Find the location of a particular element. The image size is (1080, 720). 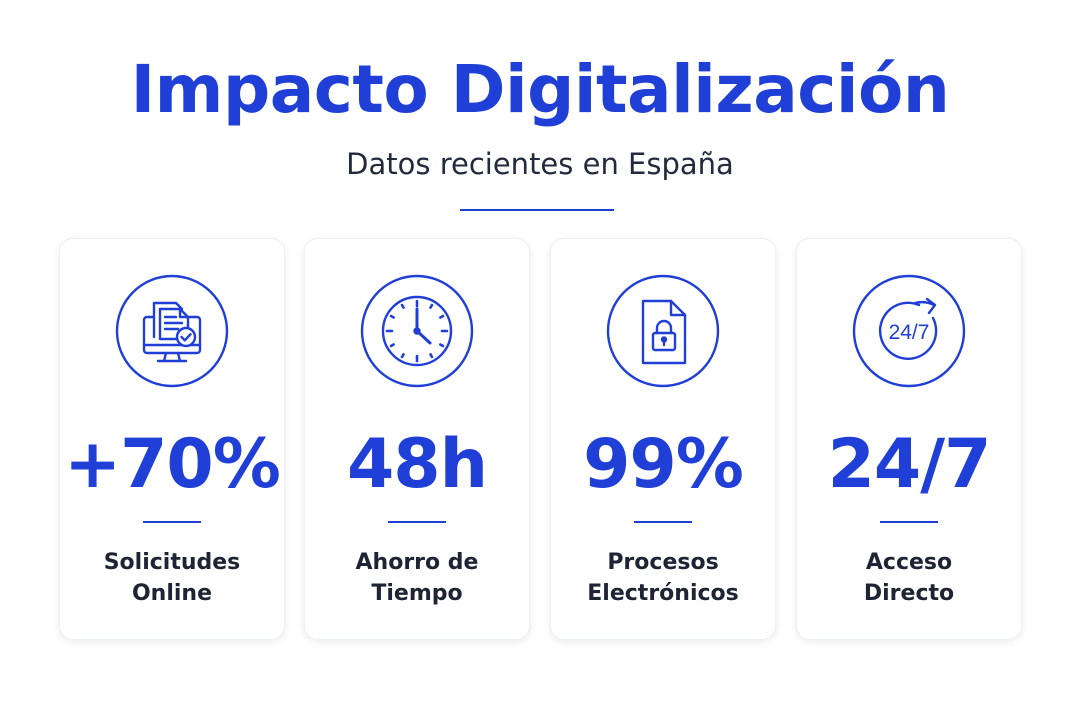

stat-card-solicitudes: +70% Solicitudes Online is located at coordinates (172, 439).